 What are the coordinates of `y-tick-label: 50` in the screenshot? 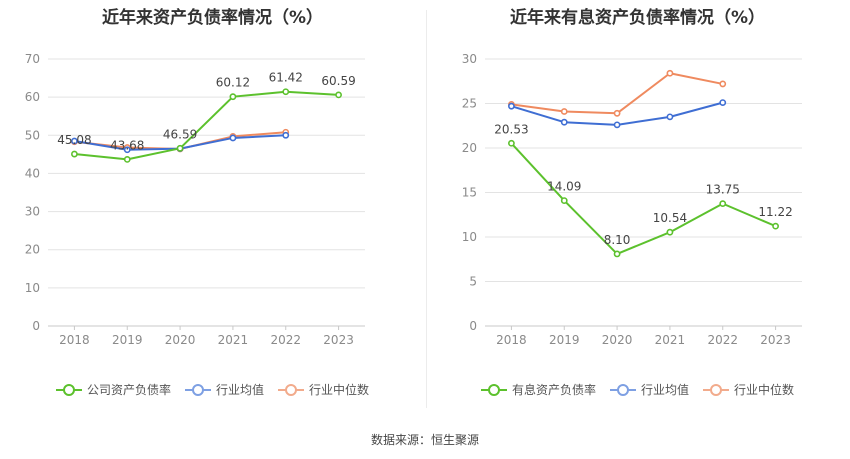 It's located at (32, 135).